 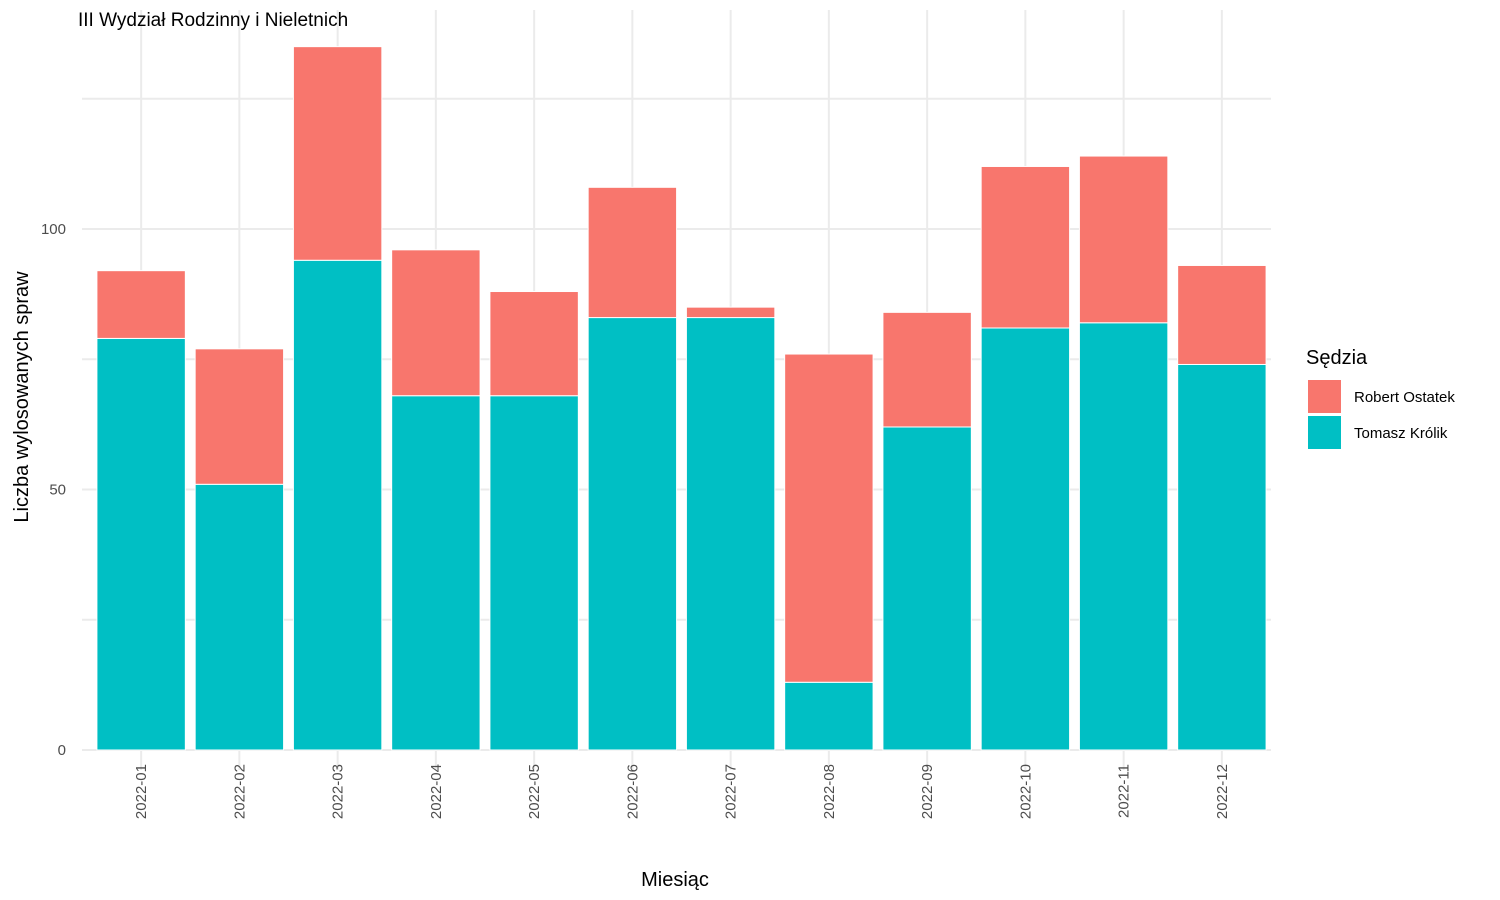 What do you see at coordinates (534, 791) in the screenshot?
I see `x-tick-label: 2022-05` at bounding box center [534, 791].